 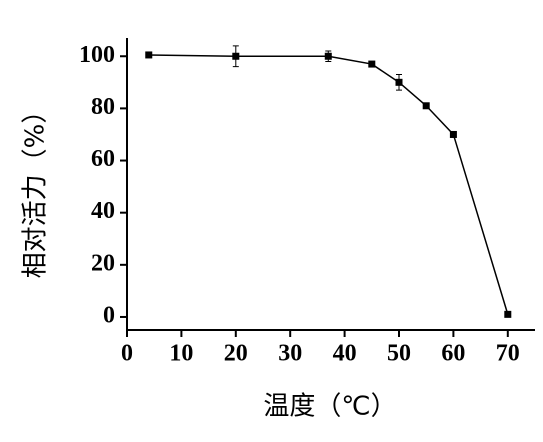 What do you see at coordinates (103, 211) in the screenshot?
I see `y-tick-label: 40` at bounding box center [103, 211].